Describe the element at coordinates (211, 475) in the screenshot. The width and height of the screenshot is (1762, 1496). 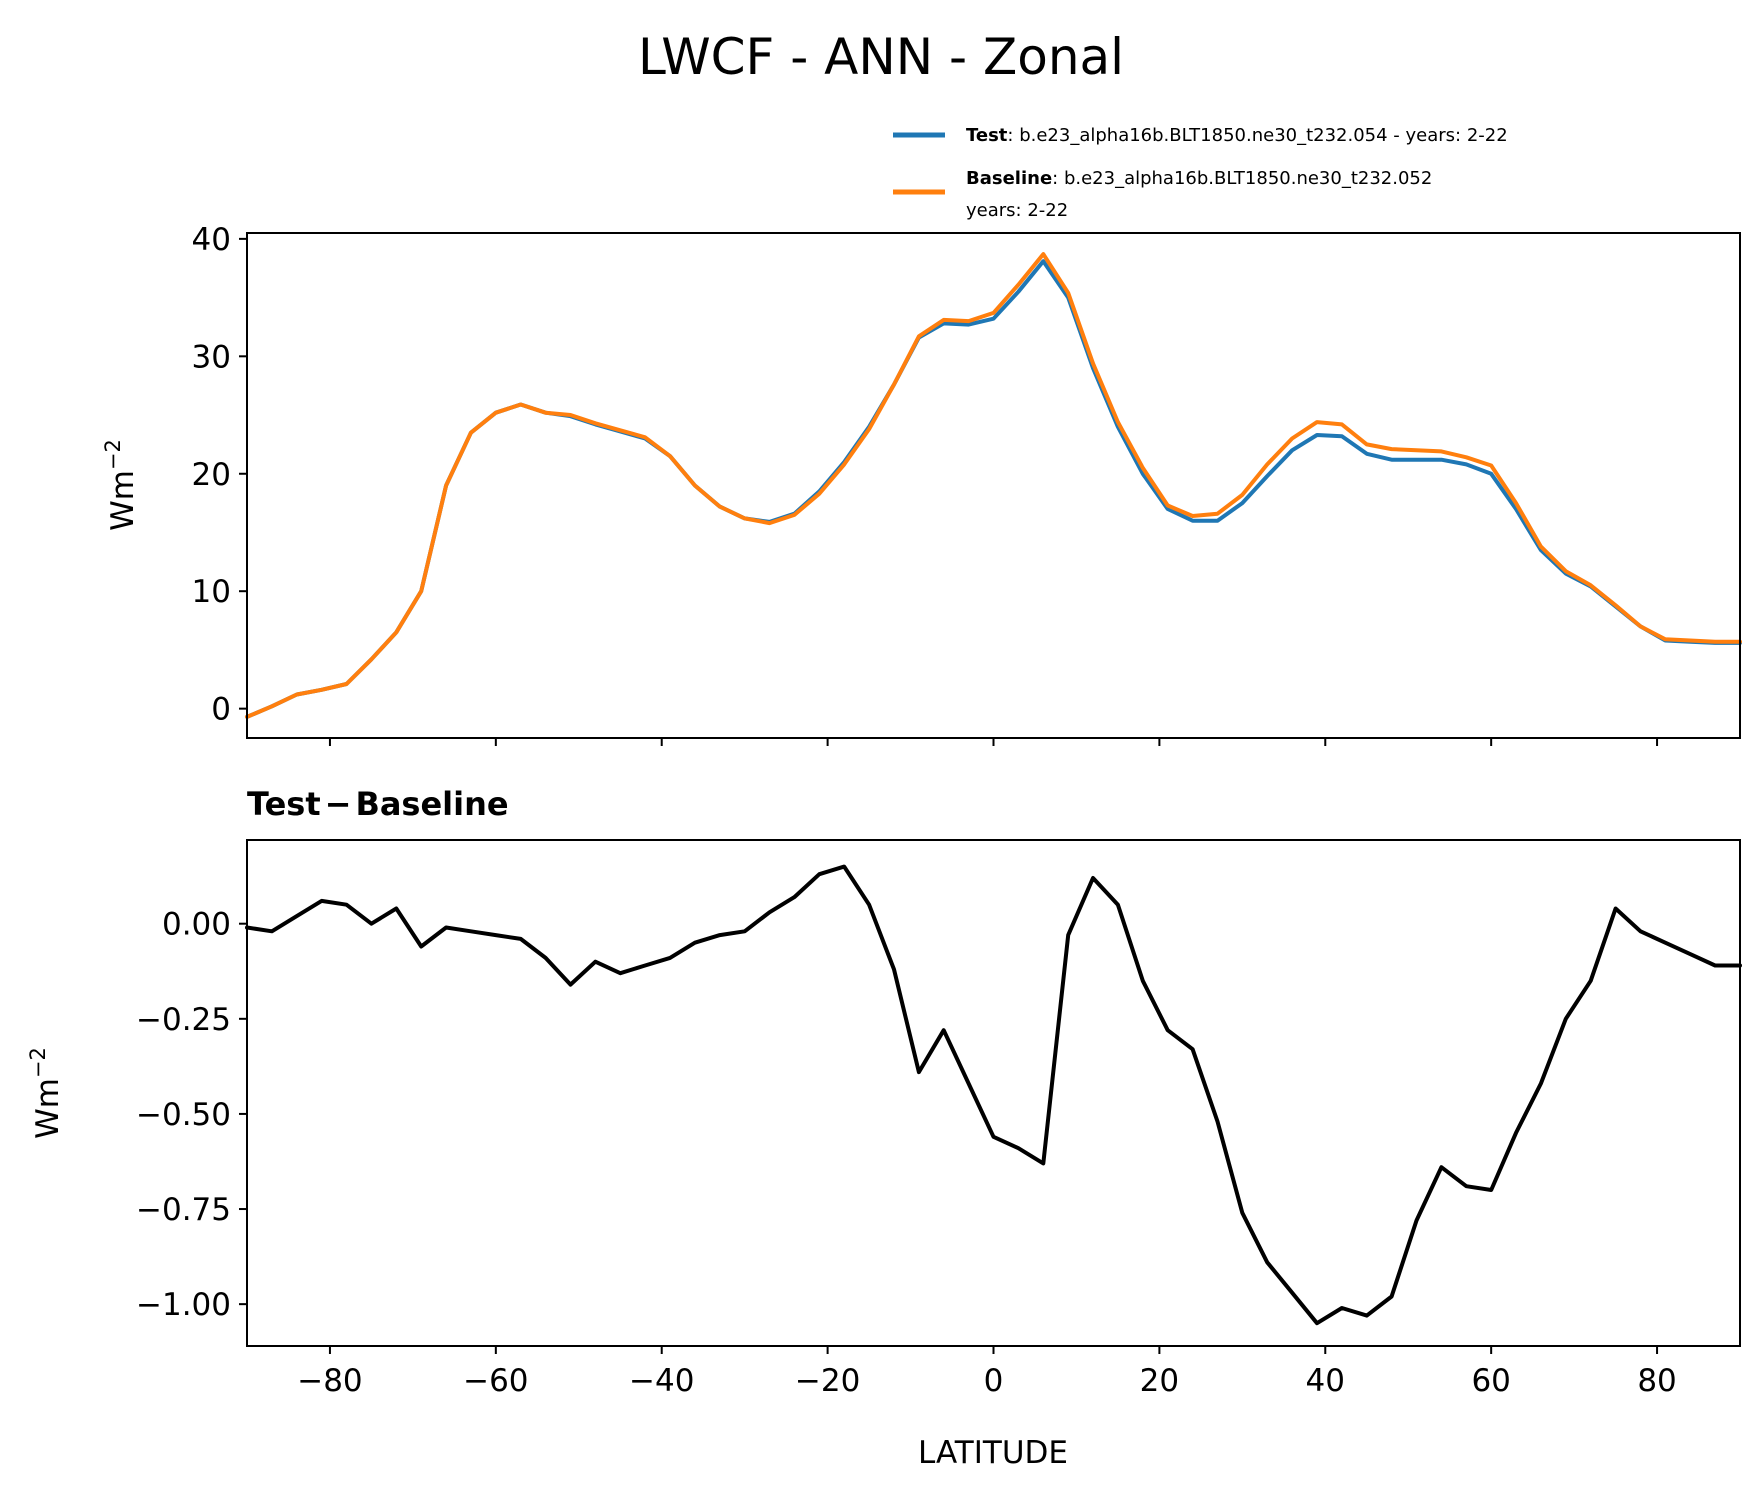
I see `y-tick-label: 20` at that location.